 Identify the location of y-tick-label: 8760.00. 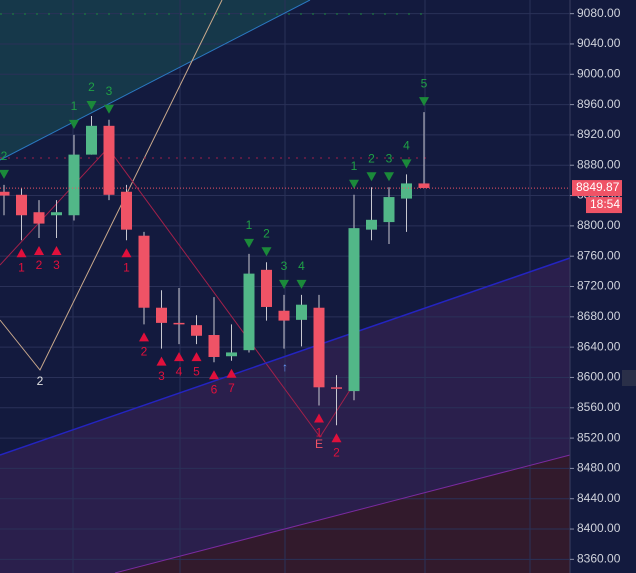
(599, 255).